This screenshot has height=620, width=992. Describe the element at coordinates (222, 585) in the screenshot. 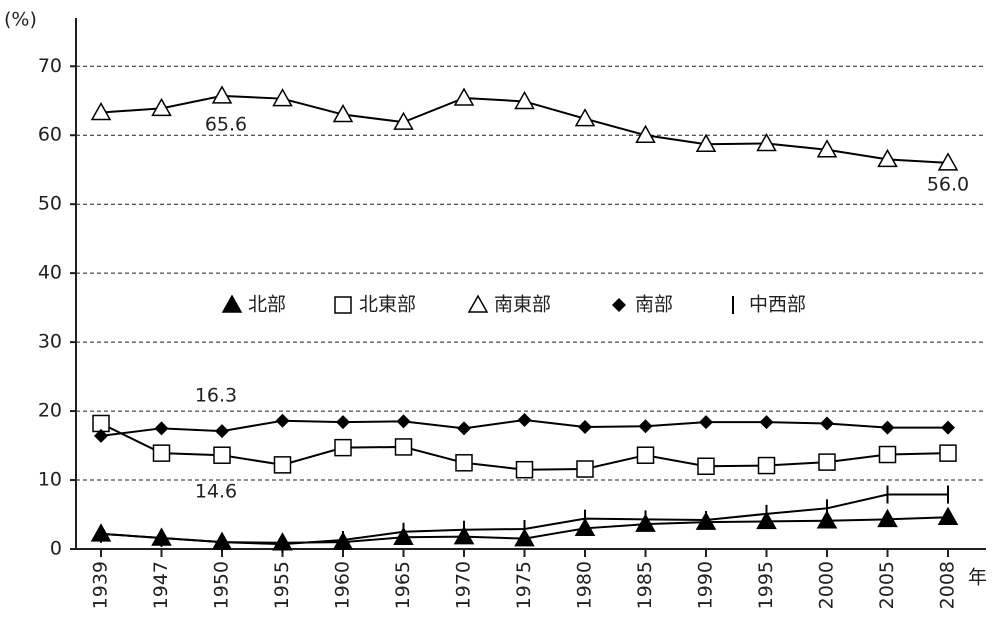

I see `x-tick-label: 1950` at that location.